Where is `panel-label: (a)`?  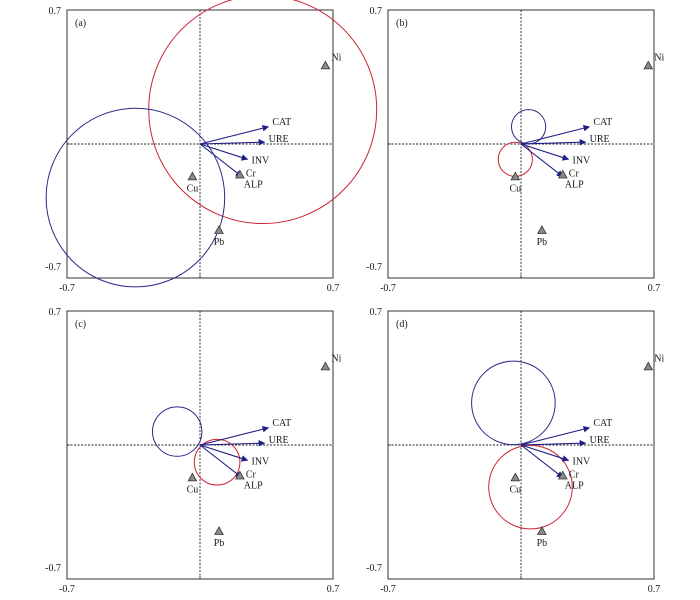 panel-label: (a) is located at coordinates (80, 23).